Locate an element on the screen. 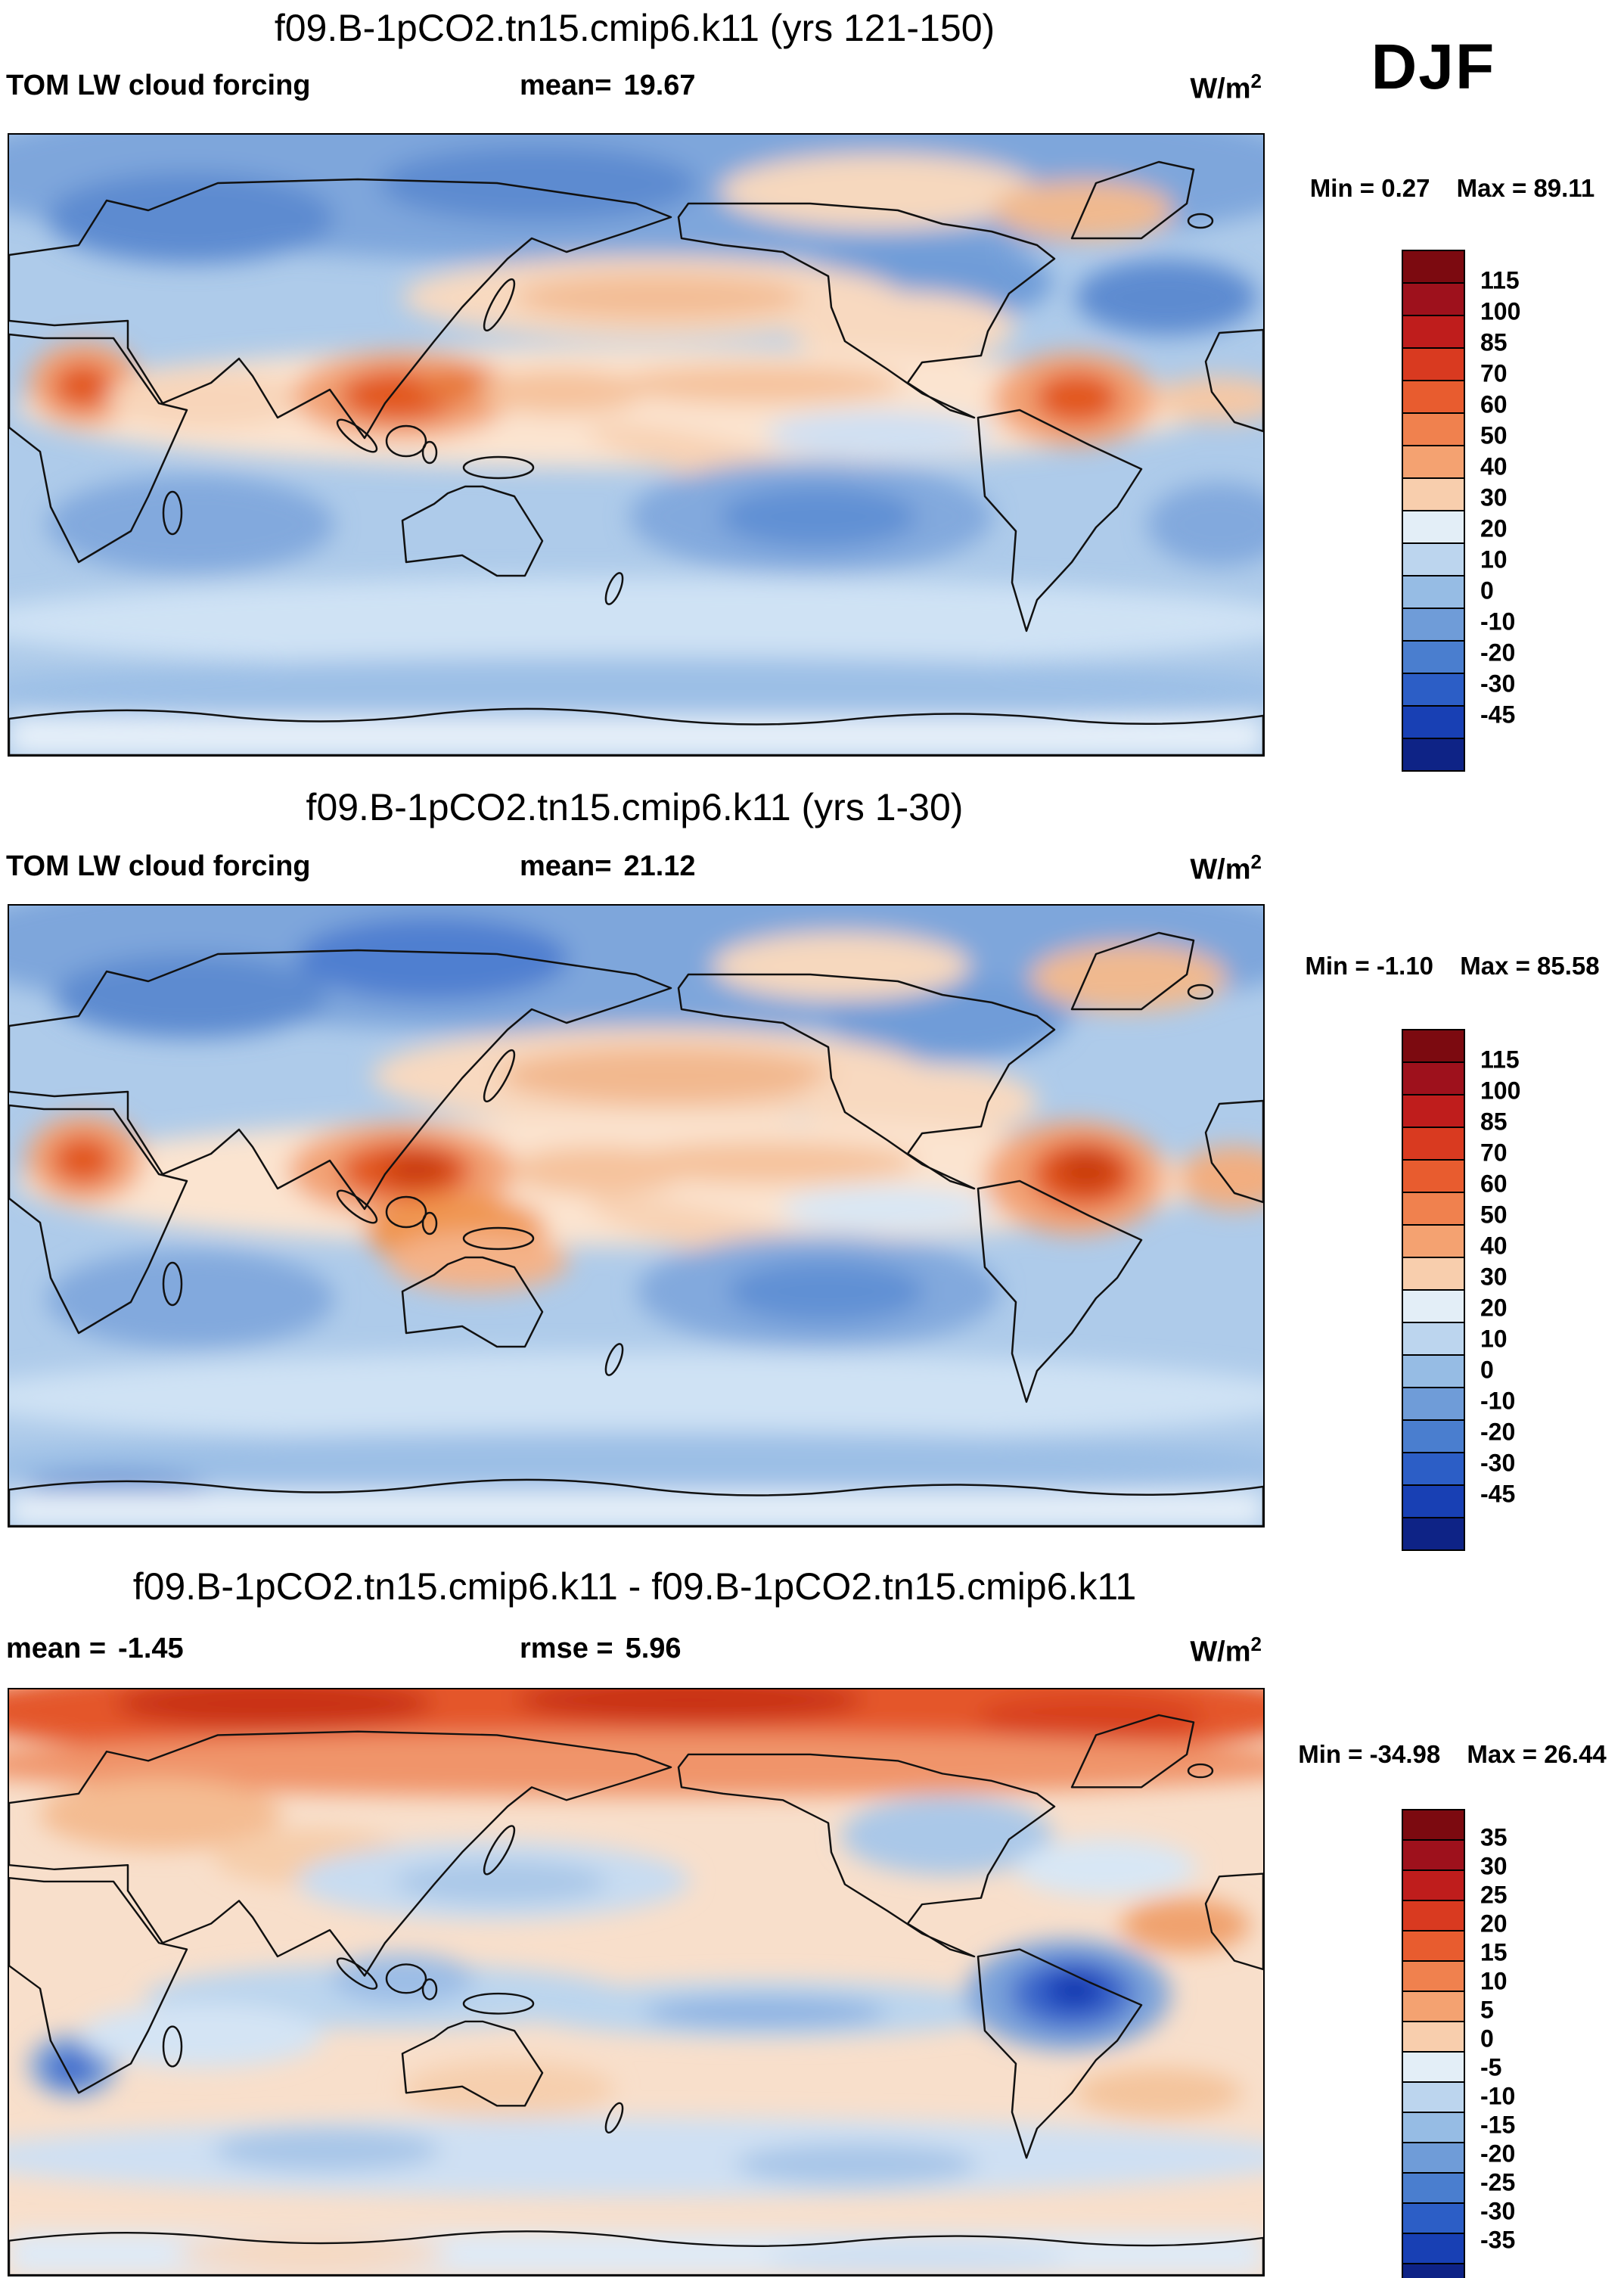 This screenshot has height=2278, width=1624. colorbar-tick-label: 60 is located at coordinates (1494, 1184).